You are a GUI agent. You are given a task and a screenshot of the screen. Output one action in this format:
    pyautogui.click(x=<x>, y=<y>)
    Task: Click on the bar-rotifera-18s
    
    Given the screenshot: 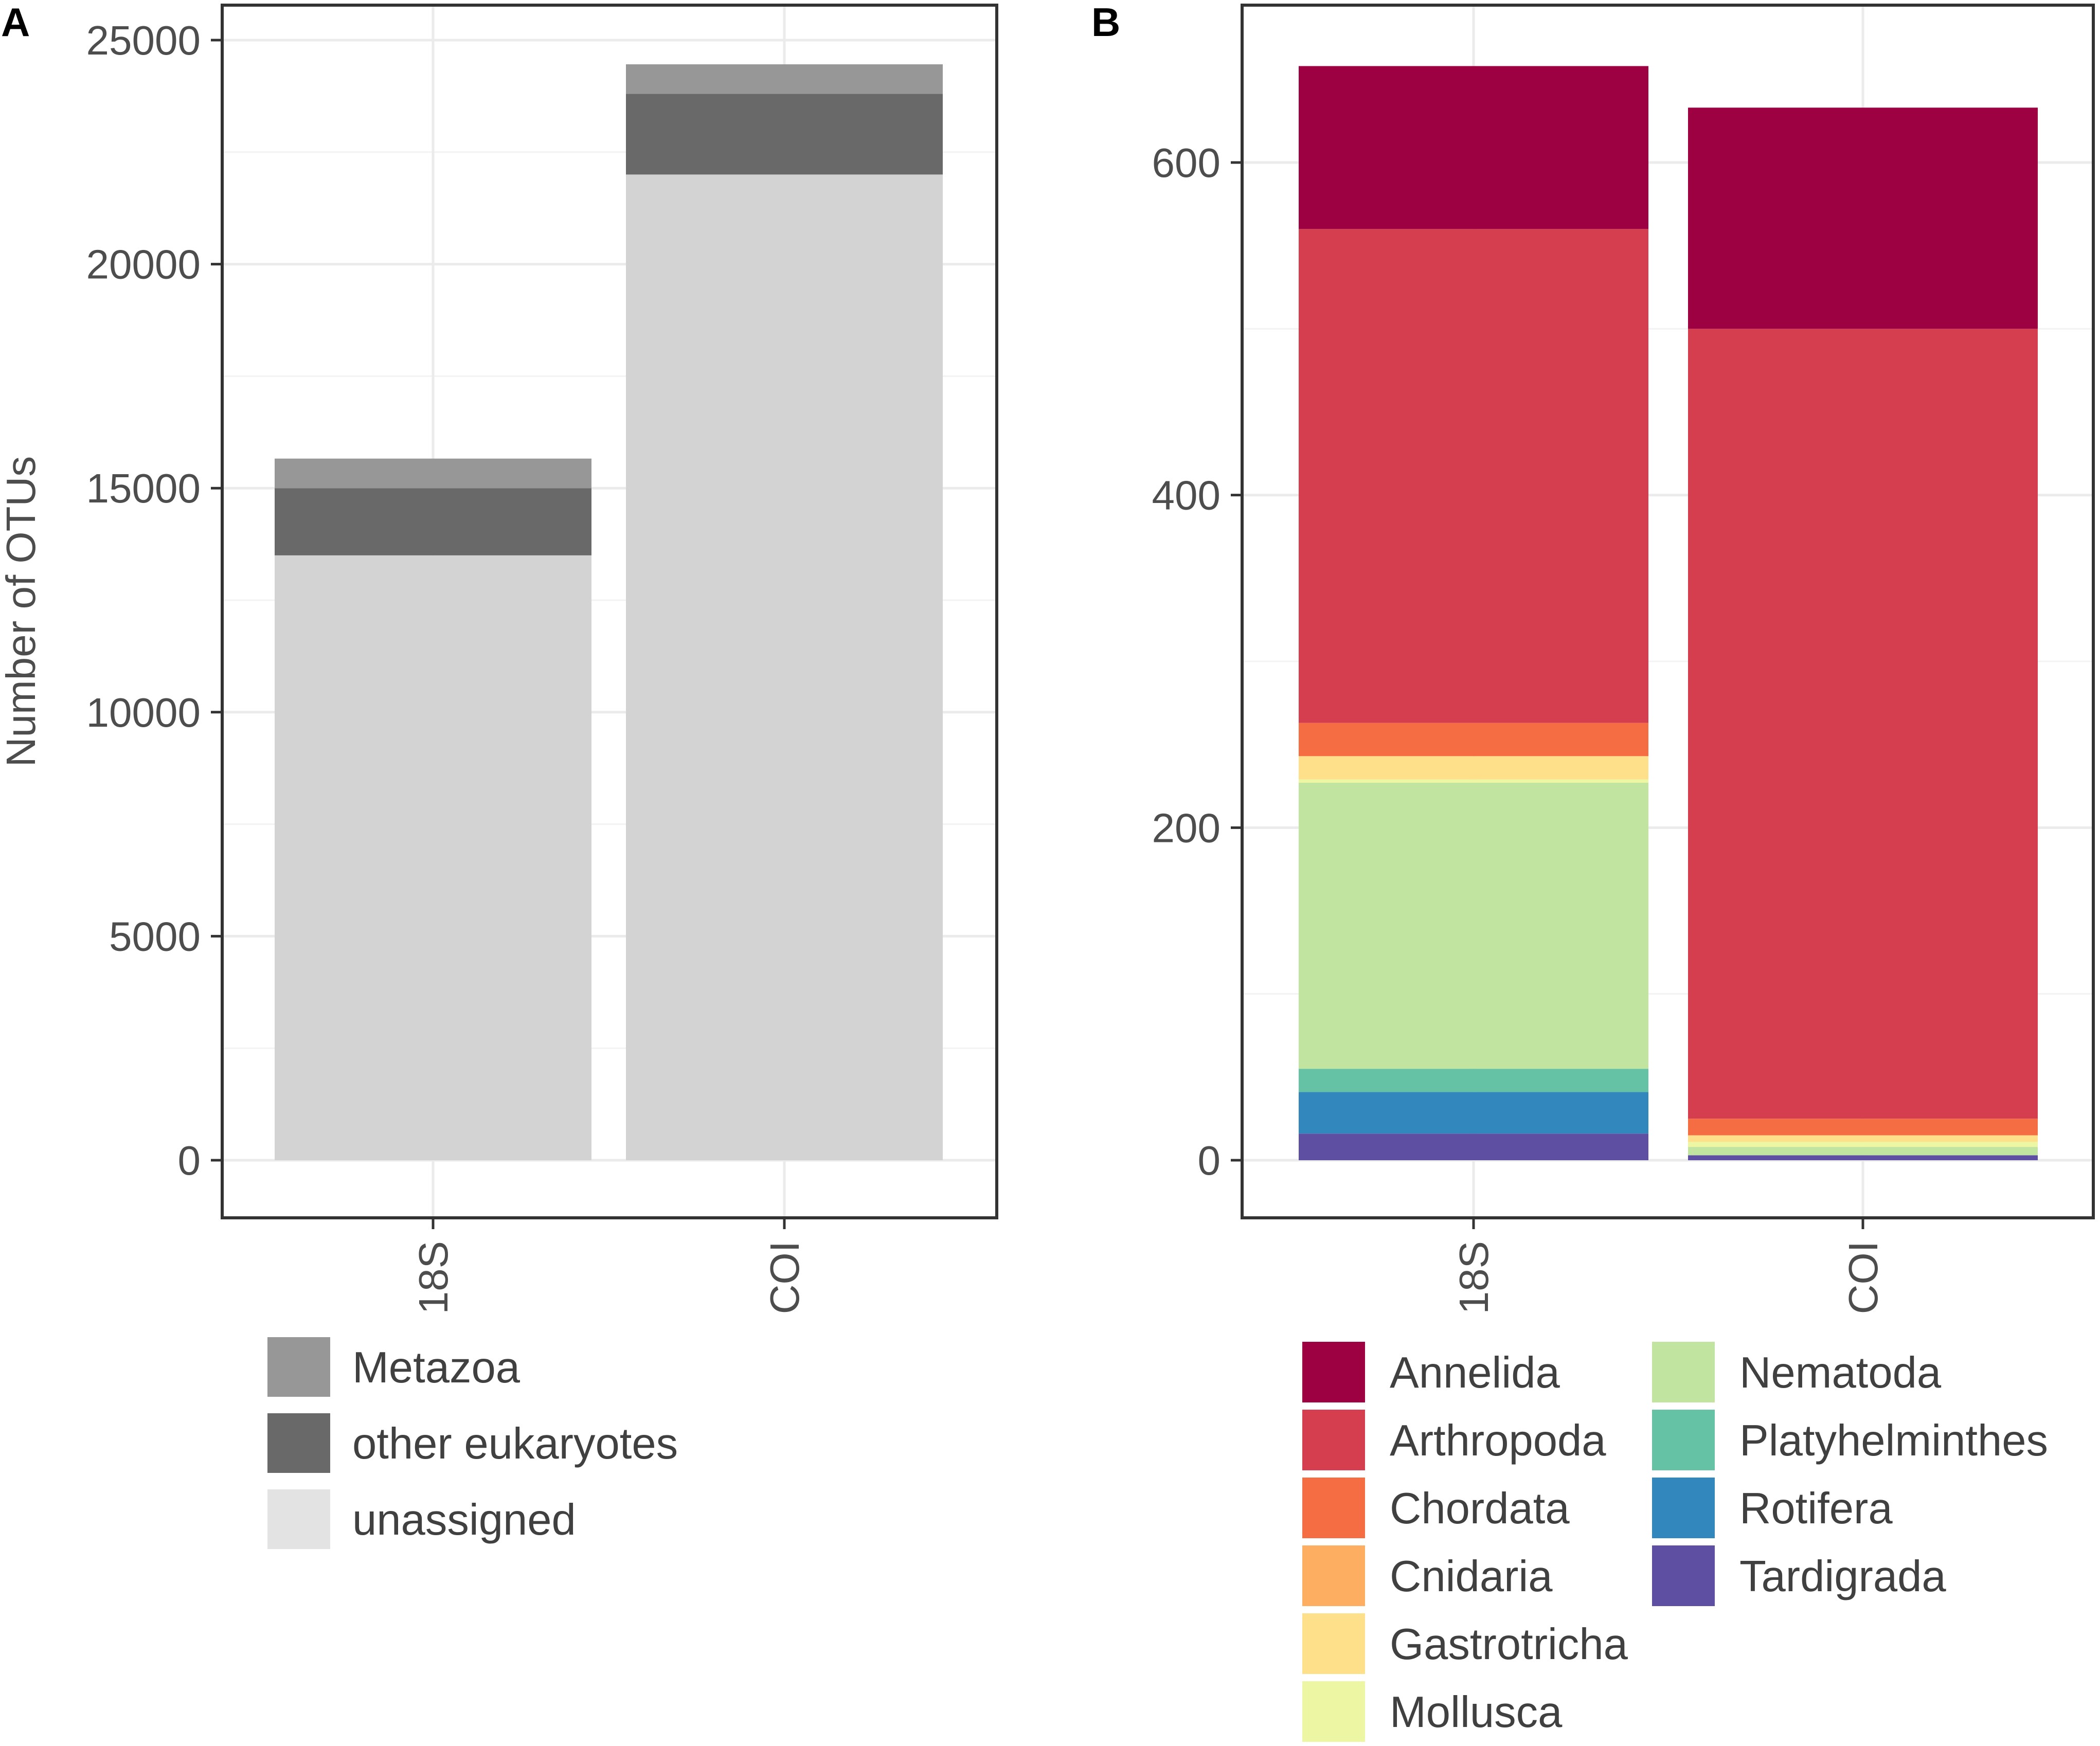 What is the action you would take?
    pyautogui.click(x=1474, y=1113)
    